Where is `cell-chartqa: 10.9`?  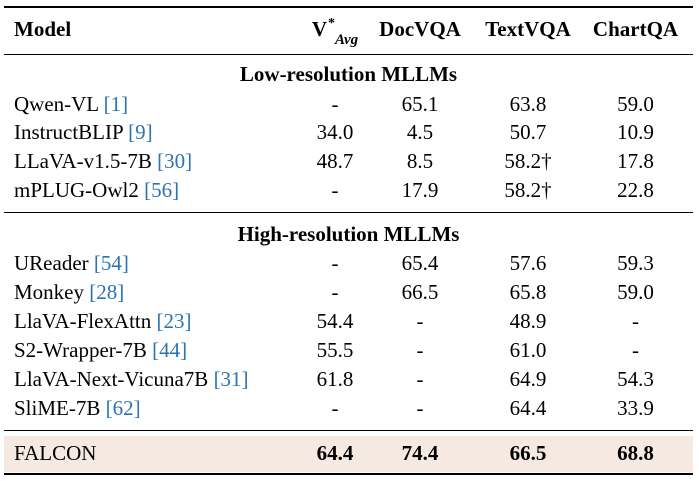 cell-chartqa: 10.9 is located at coordinates (635, 132).